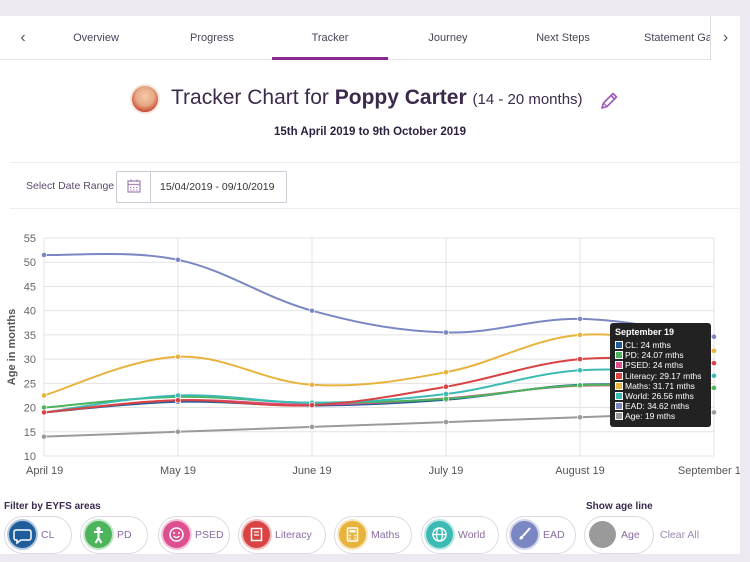 This screenshot has width=750, height=562. What do you see at coordinates (446, 471) in the screenshot?
I see `x-tick-label: July 19` at bounding box center [446, 471].